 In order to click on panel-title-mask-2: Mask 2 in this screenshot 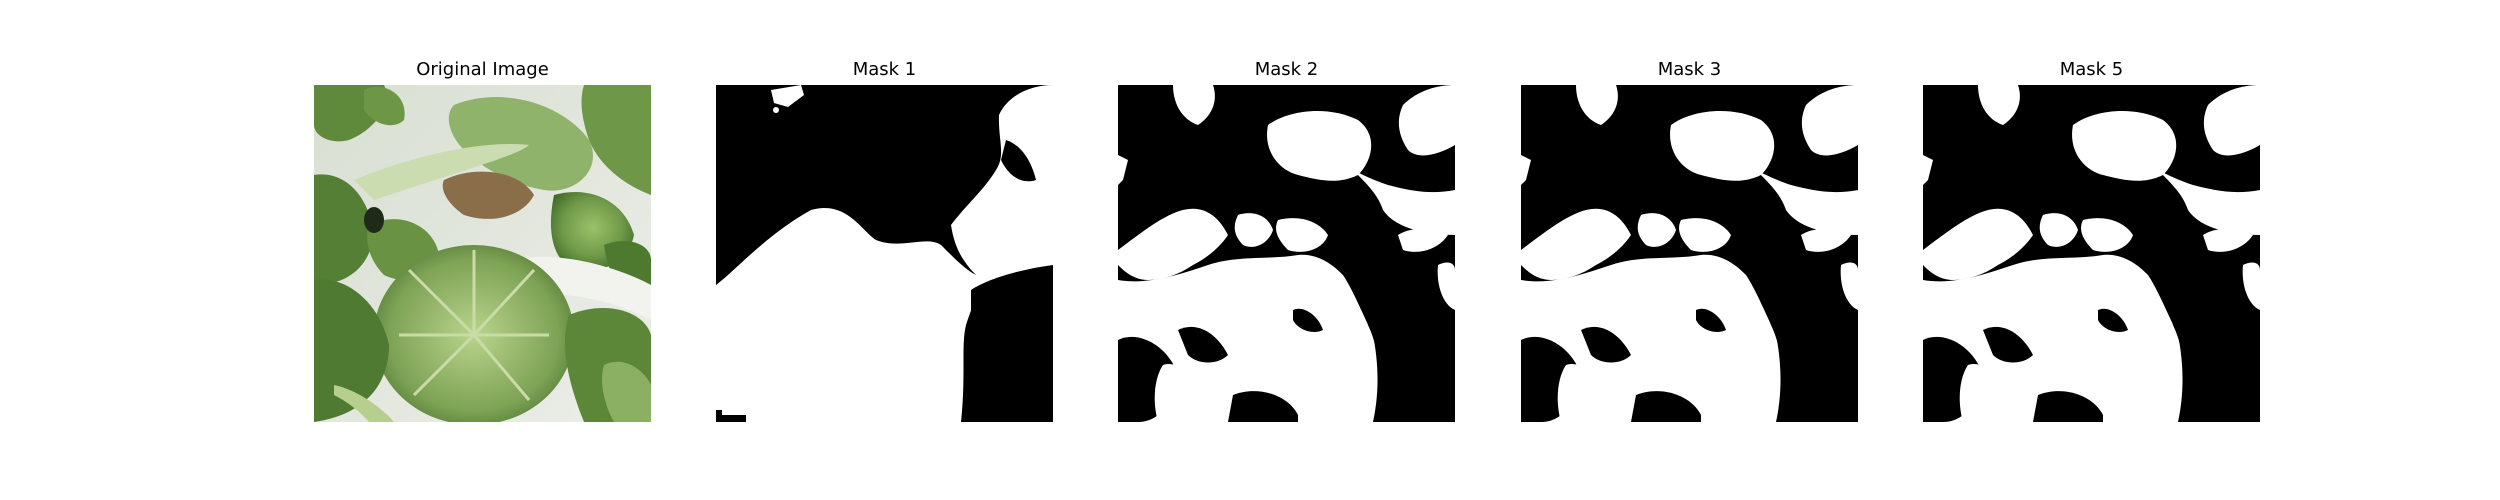, I will do `click(1286, 69)`.